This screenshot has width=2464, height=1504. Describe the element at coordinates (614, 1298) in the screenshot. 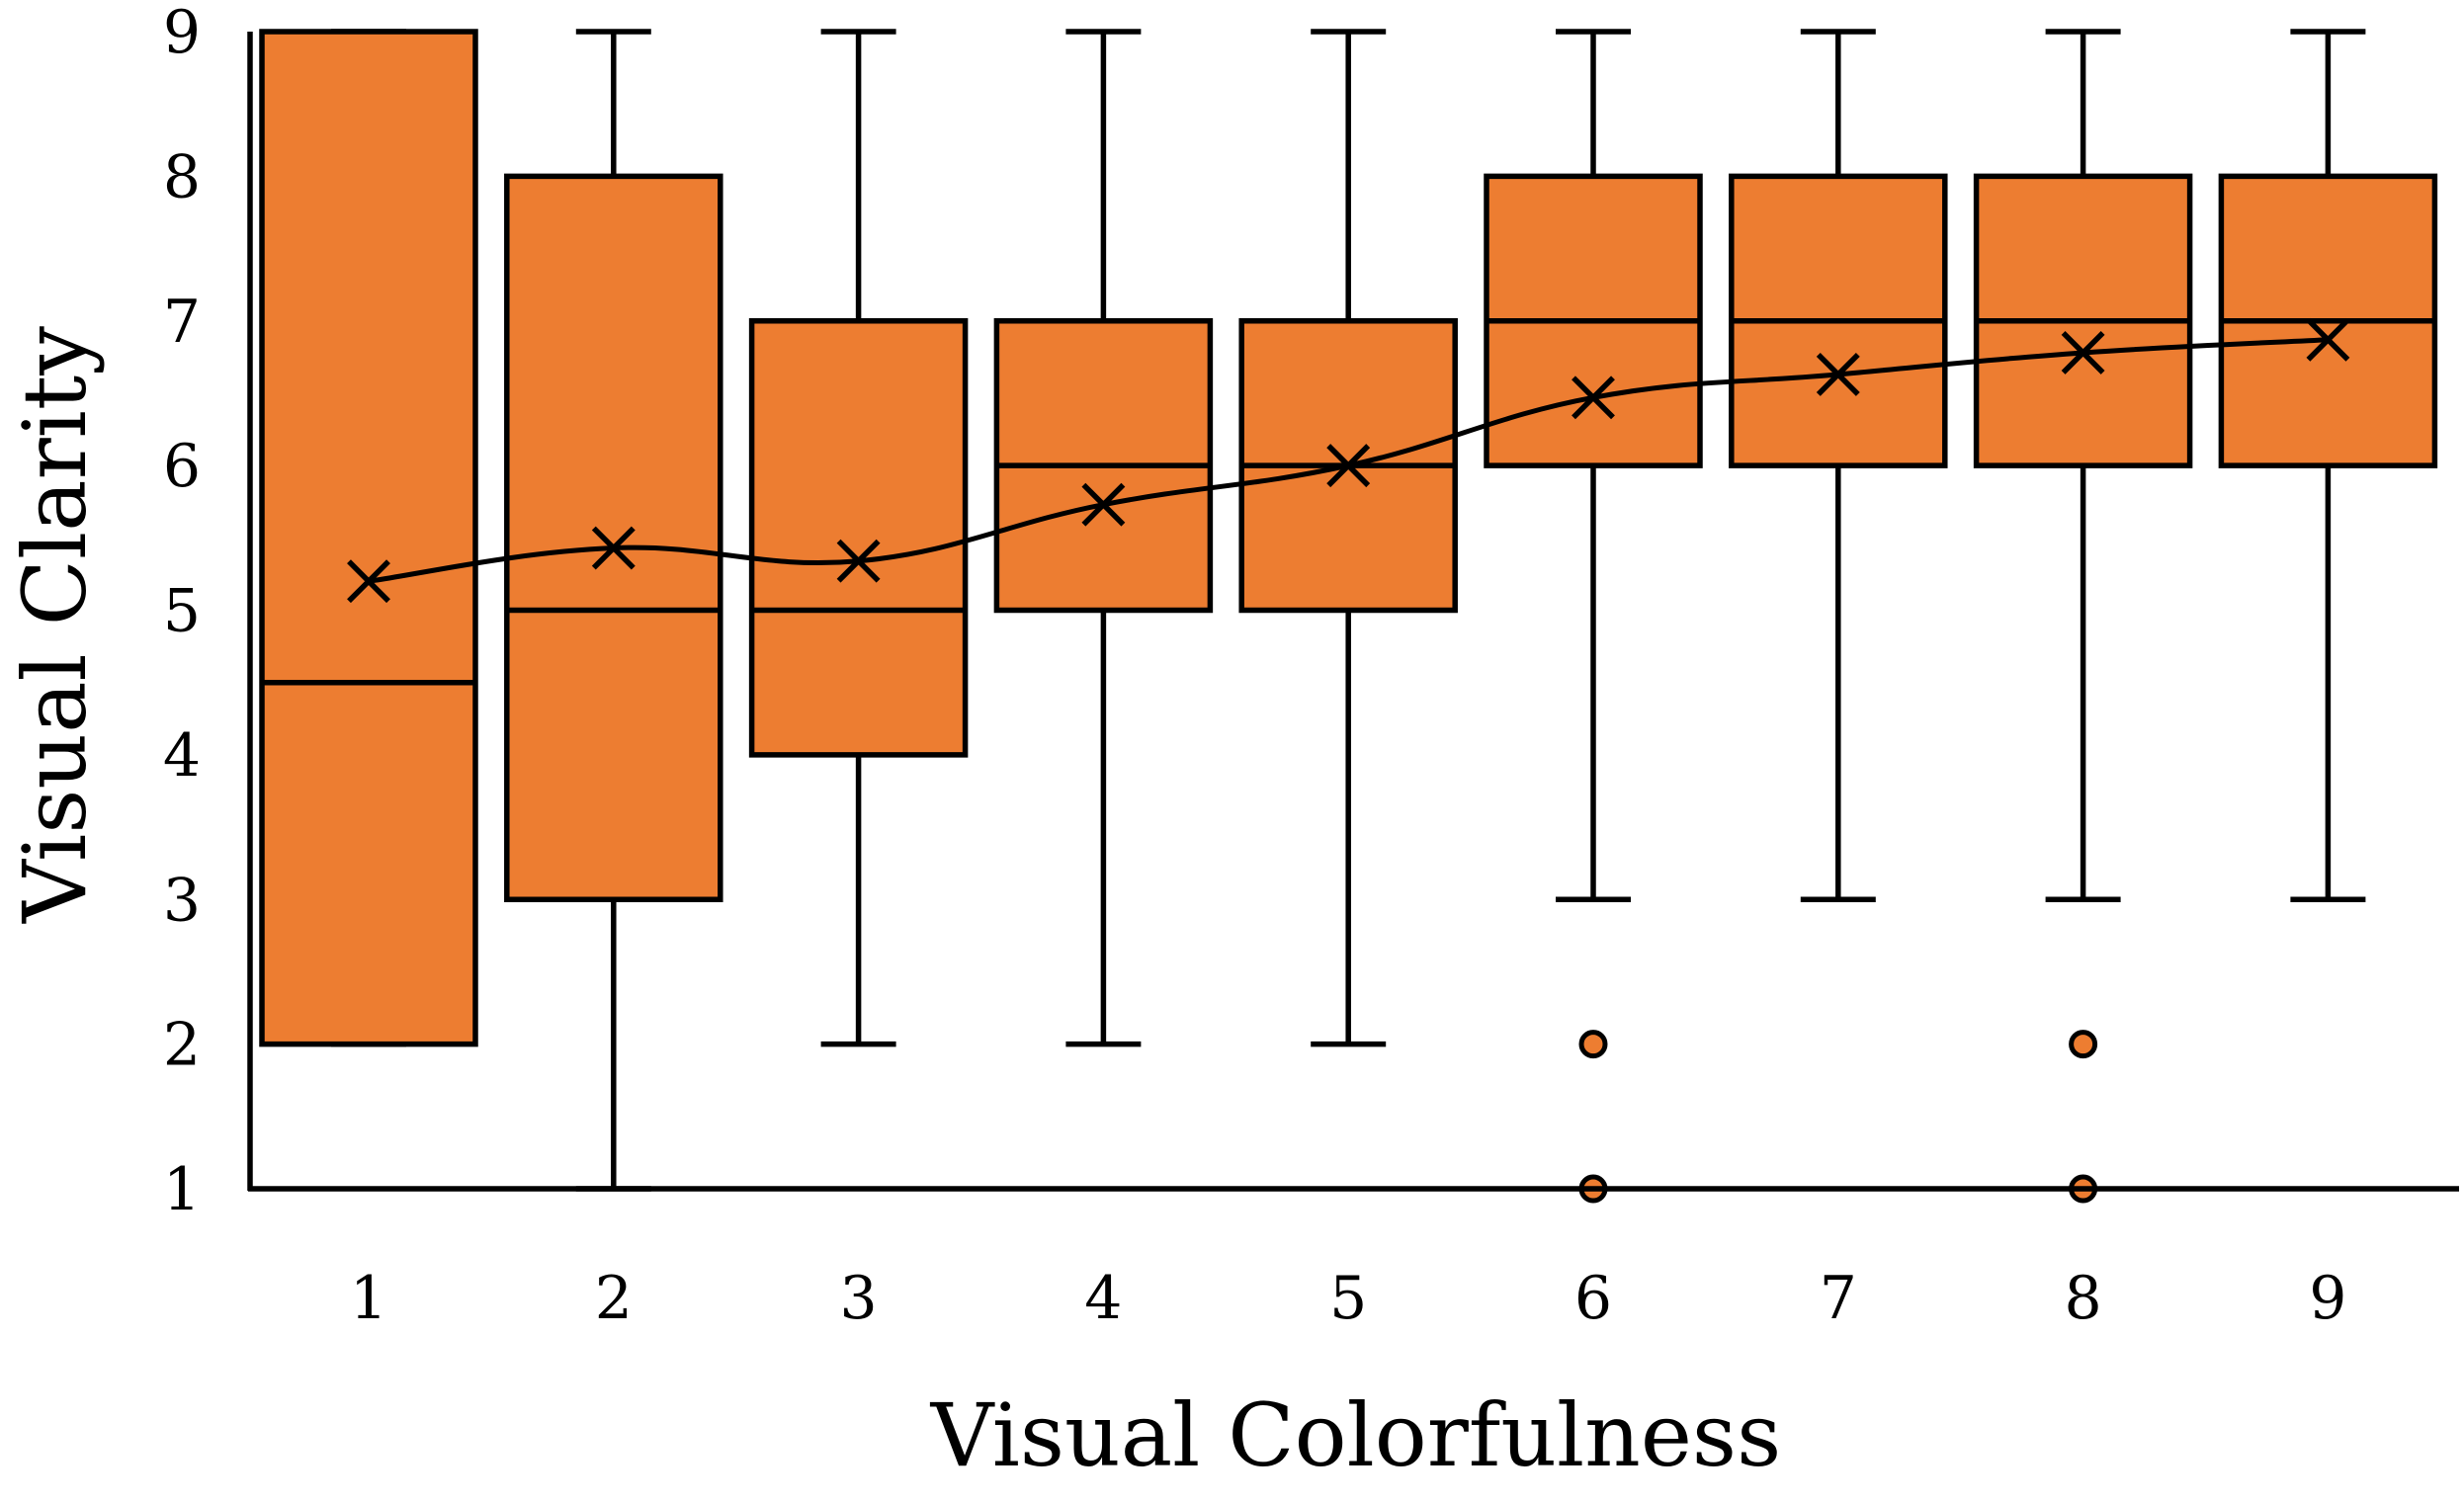

I see `x-tick-label: 2` at that location.